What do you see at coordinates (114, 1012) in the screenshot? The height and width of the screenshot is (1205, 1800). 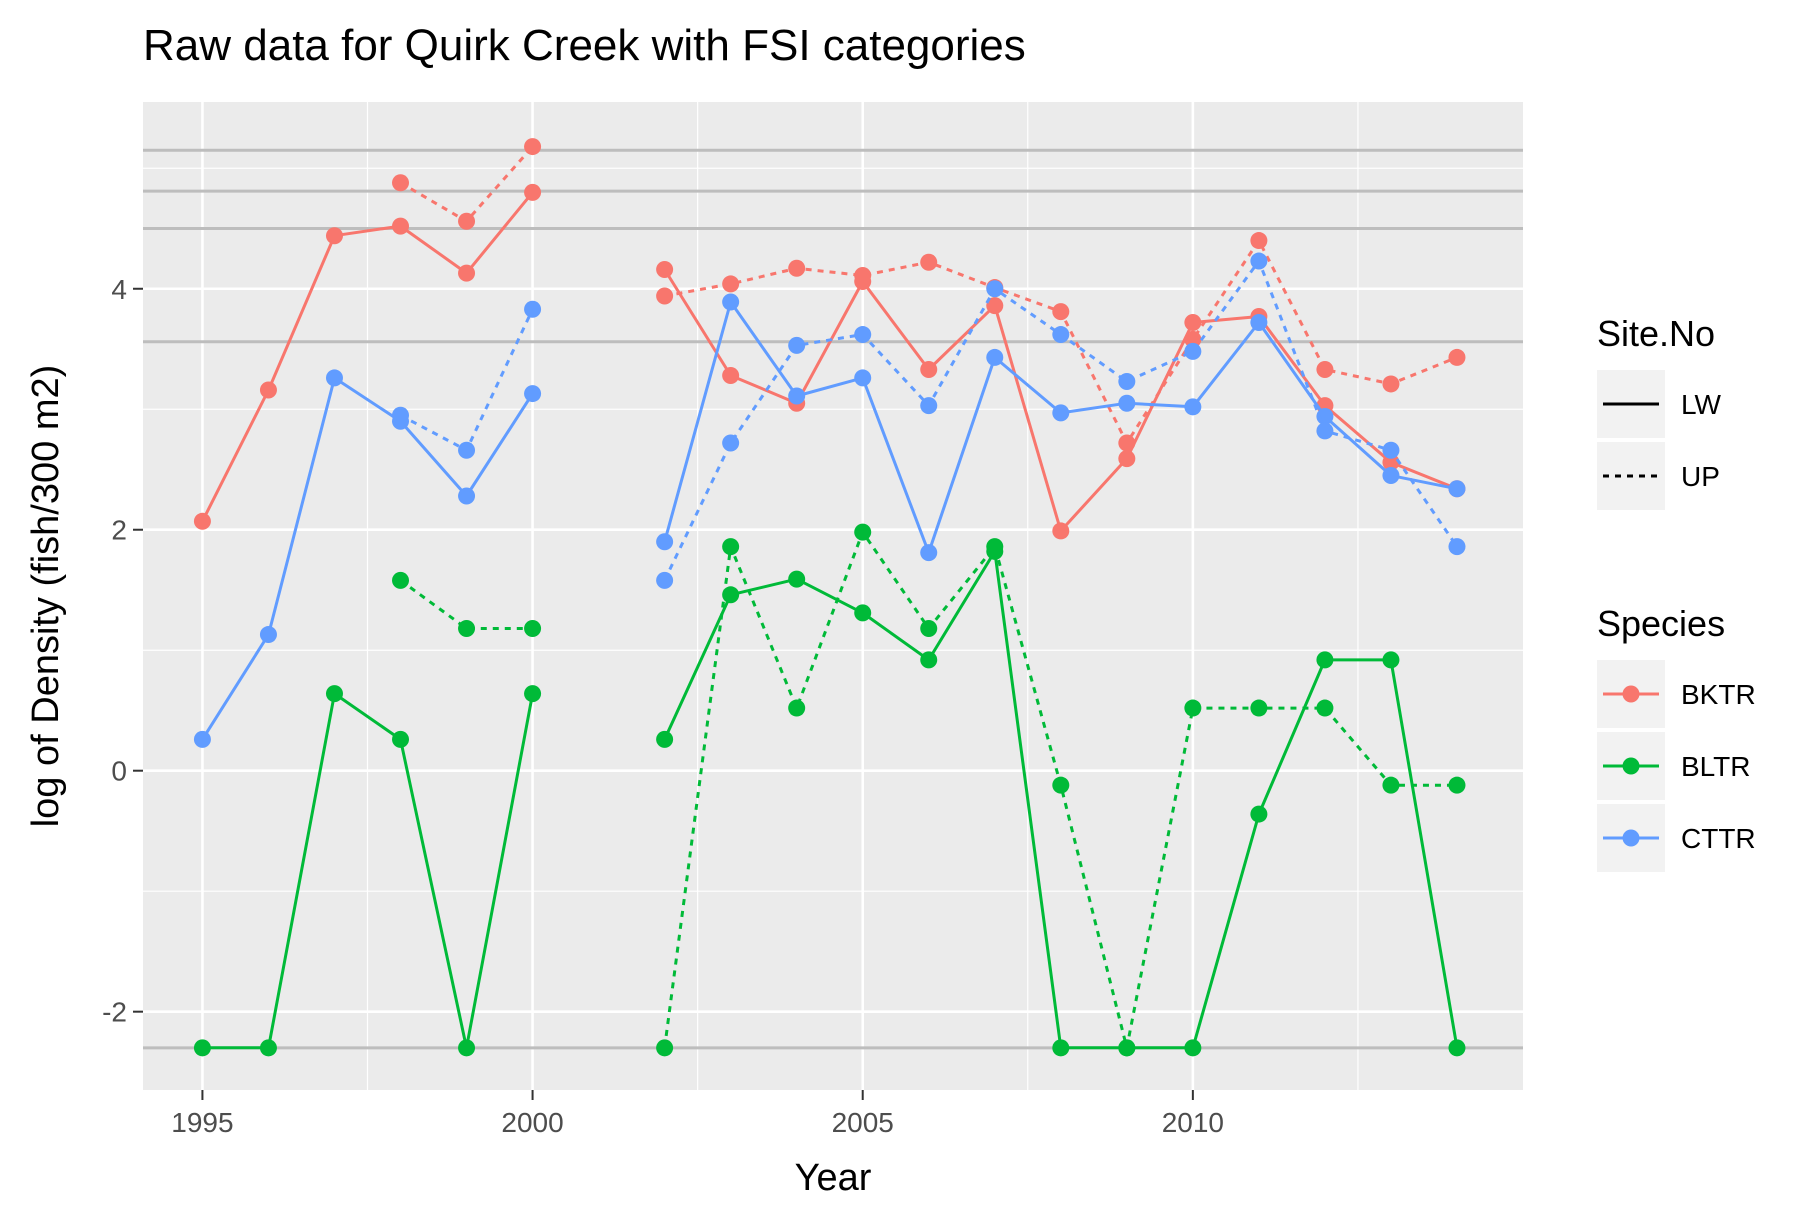 I see `y-tick-label: -2` at bounding box center [114, 1012].